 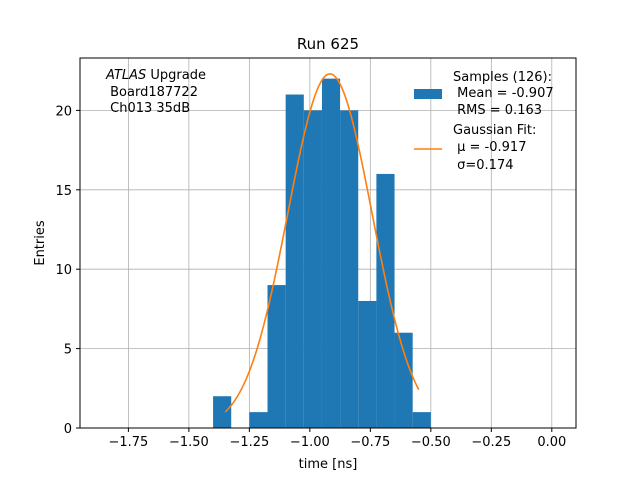 What do you see at coordinates (148, 108) in the screenshot?
I see `channel-label: Ch013 35dB` at bounding box center [148, 108].